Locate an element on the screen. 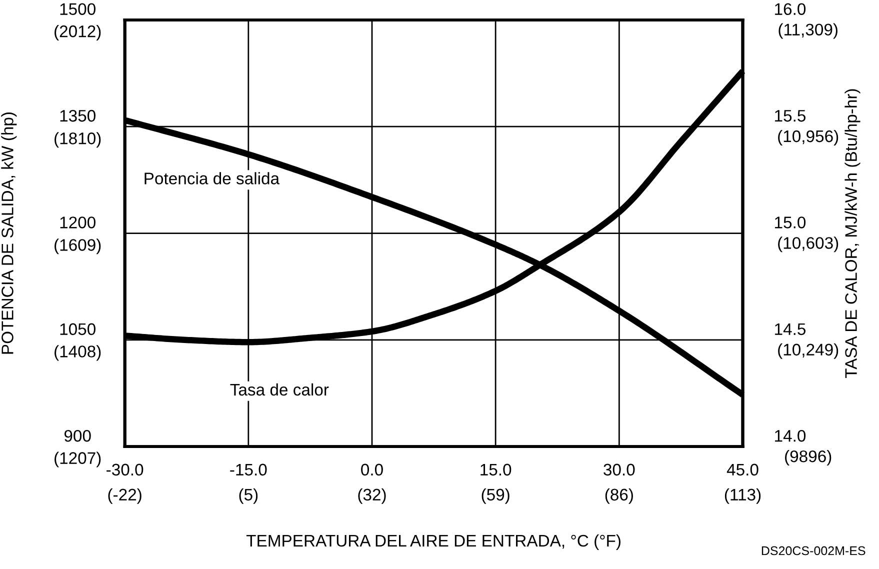 The height and width of the screenshot is (569, 879). y2-tick-label: 14.5 is located at coordinates (790, 329).